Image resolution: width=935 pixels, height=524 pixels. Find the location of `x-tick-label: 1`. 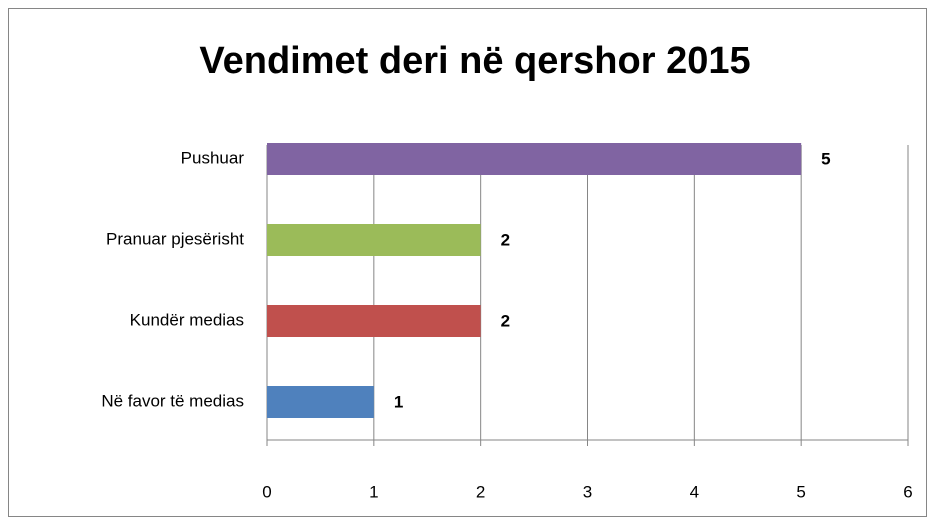

x-tick-label: 1 is located at coordinates (373, 491).